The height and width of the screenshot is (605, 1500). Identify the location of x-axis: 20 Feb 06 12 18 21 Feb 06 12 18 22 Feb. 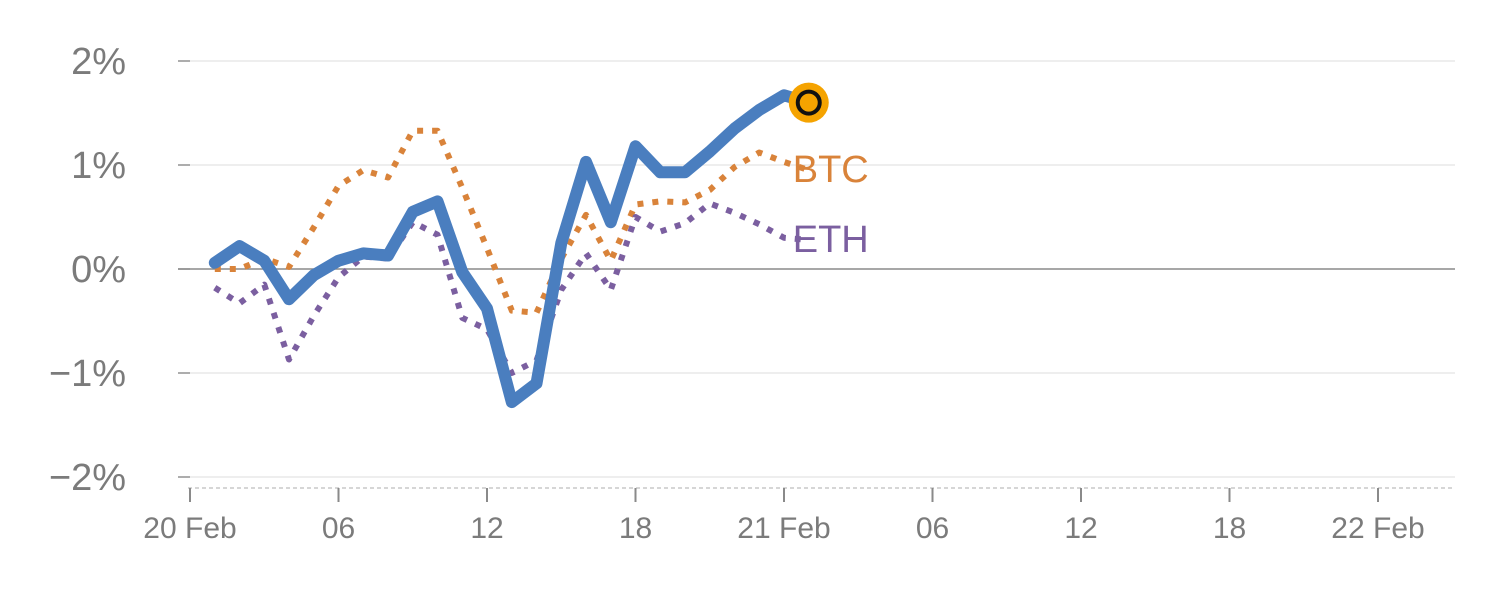
(799, 516).